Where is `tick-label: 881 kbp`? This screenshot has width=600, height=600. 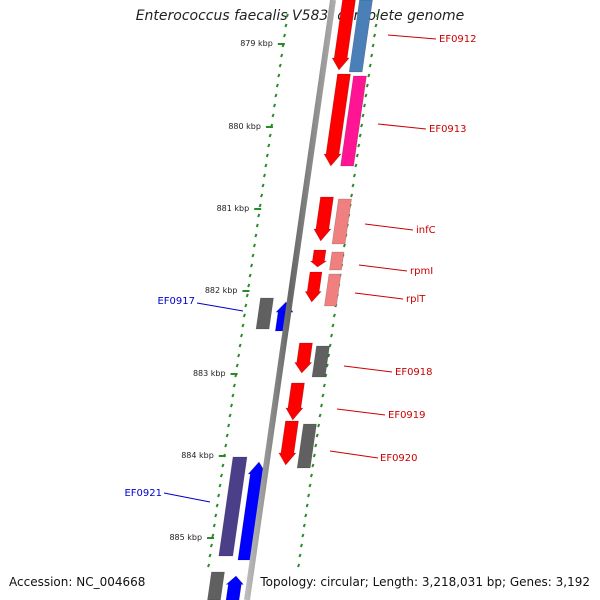 tick-label: 881 kbp is located at coordinates (233, 208).